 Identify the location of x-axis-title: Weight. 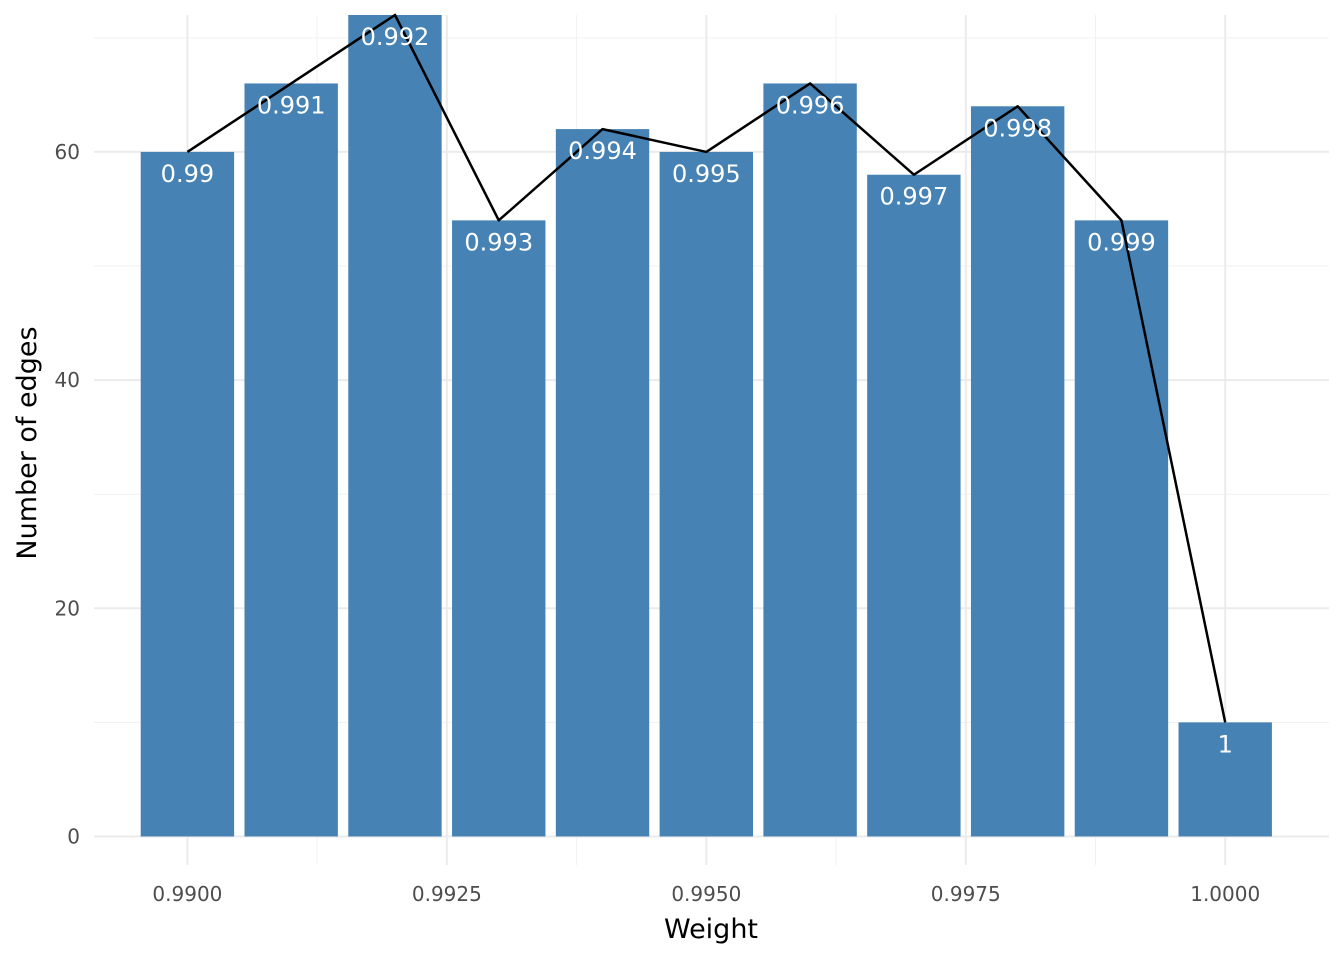
(711, 929).